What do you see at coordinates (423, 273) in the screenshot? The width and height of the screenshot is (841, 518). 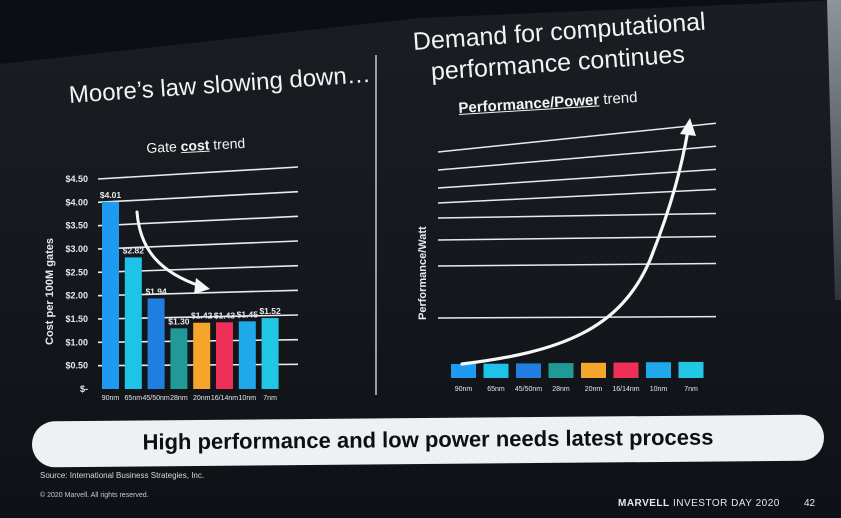 I see `perf-y-axis-label: Performance/Watt` at bounding box center [423, 273].